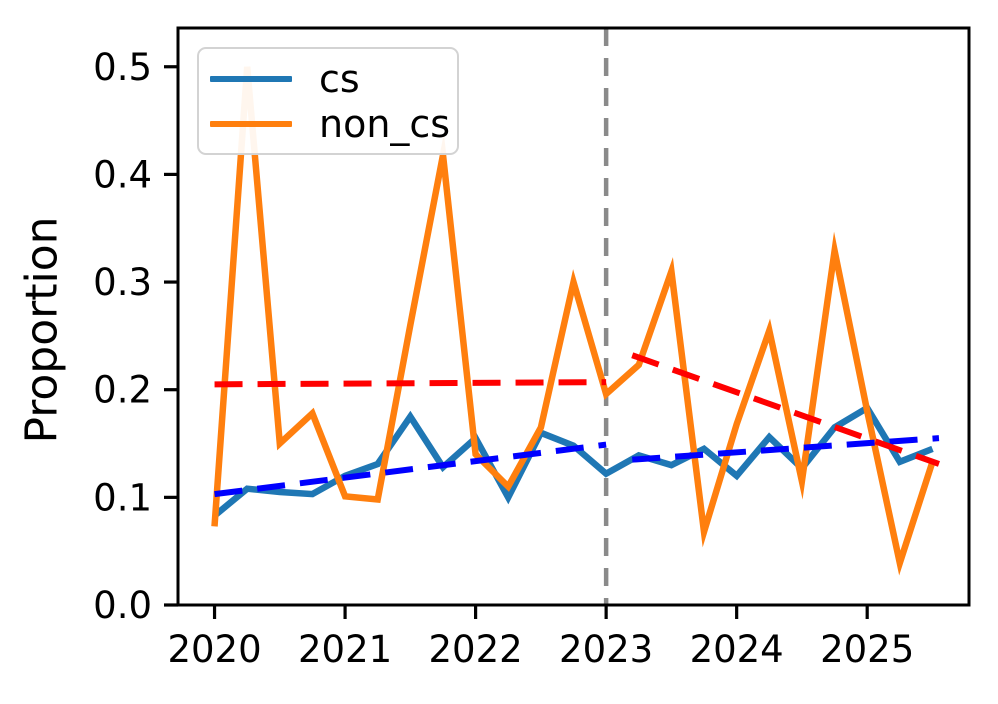 The height and width of the screenshot is (704, 998). I want to click on x-tick-label: 2022, so click(476, 649).